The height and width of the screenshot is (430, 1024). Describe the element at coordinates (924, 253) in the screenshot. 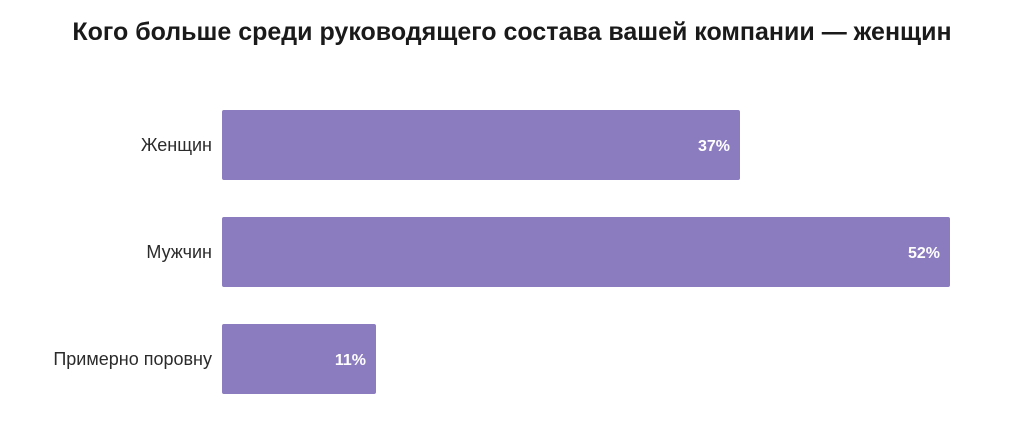

I see `value-label-2: 52%` at that location.